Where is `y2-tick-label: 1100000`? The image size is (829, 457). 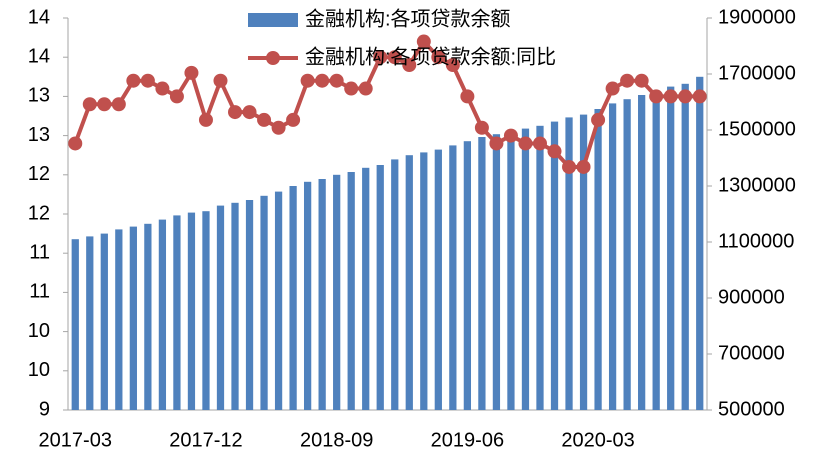
y2-tick-label: 1100000 is located at coordinates (756, 241).